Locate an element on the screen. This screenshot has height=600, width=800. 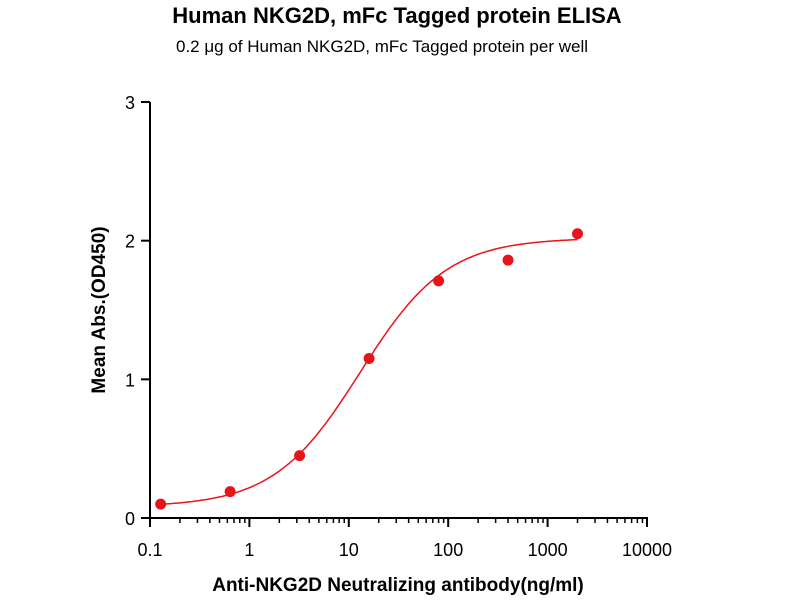
chart-title: Human NKG2D, mFc Tagged protein ELISA is located at coordinates (397, 15).